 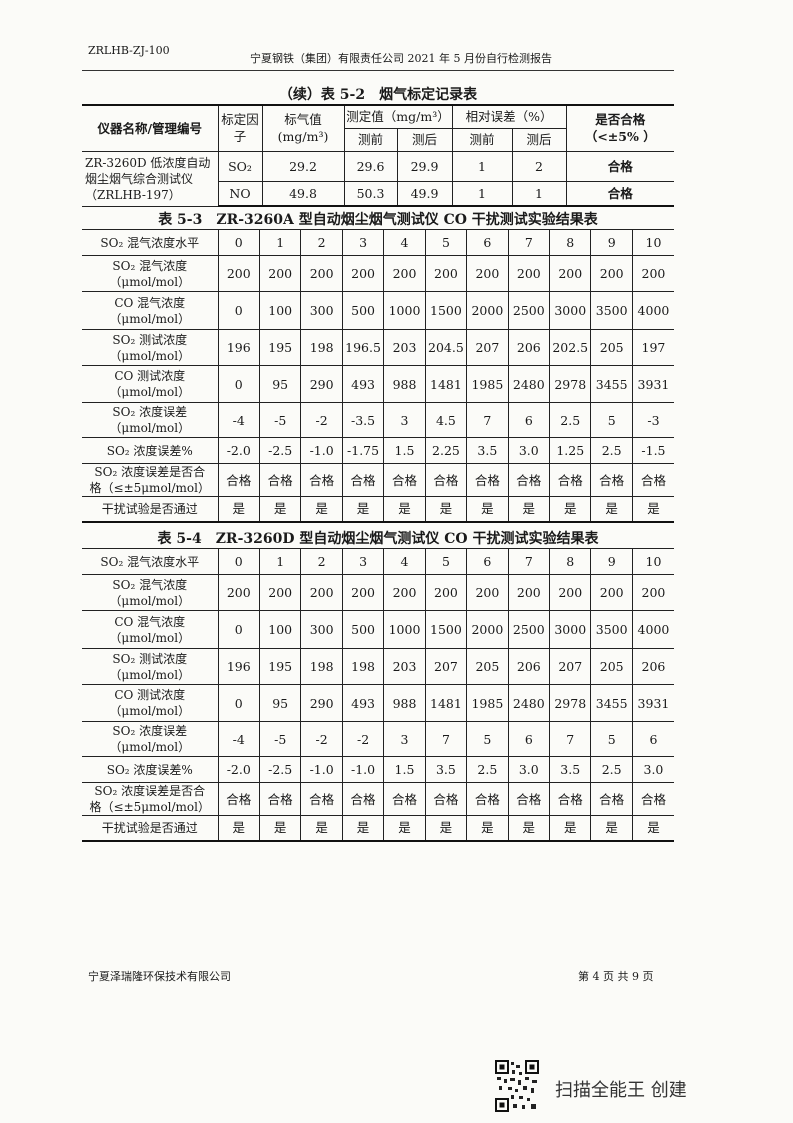 I want to click on row-label: CO 测试浓度 （μmol/mol）, so click(x=150, y=384).